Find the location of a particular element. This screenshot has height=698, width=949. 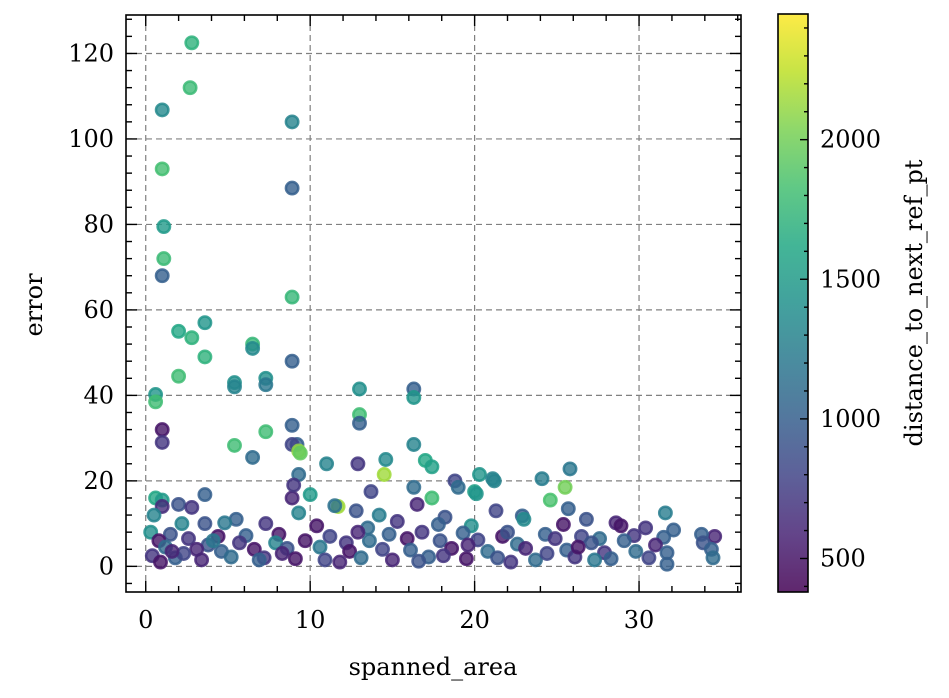

colorbar-tick-label: 1500 is located at coordinates (850, 279).